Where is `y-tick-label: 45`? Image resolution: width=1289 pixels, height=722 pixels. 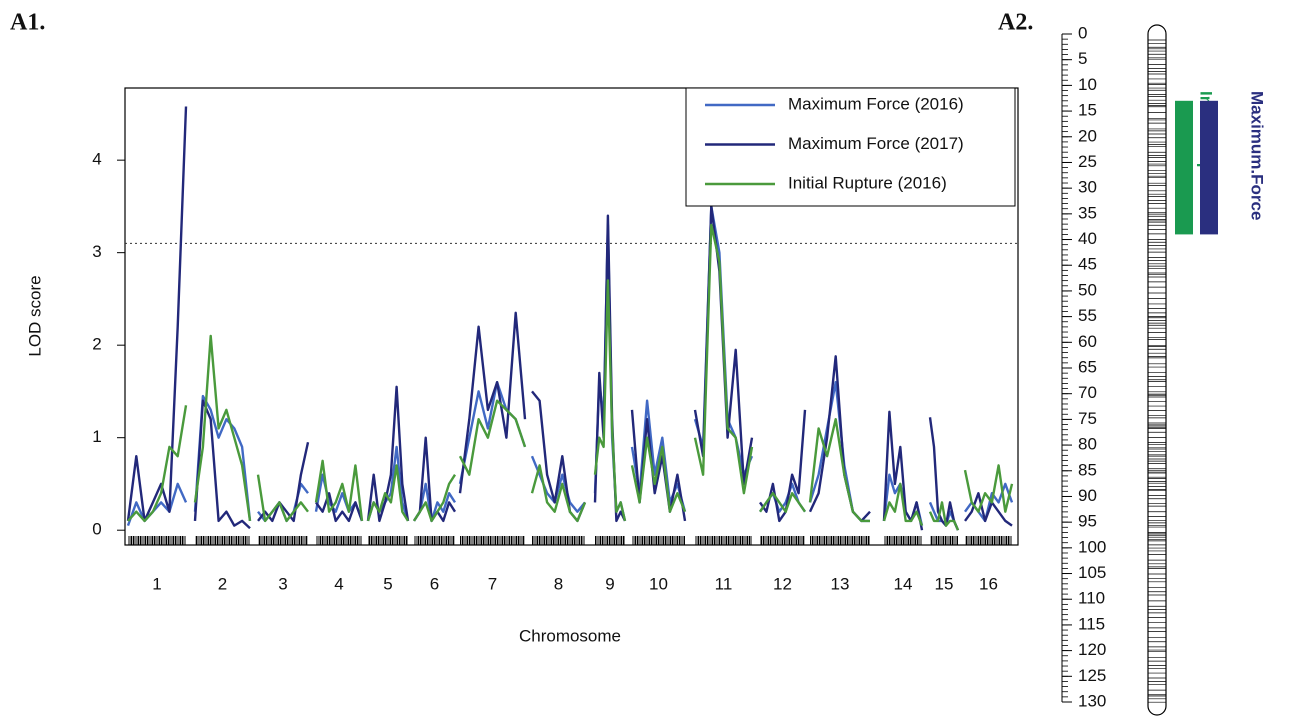 y-tick-label: 45 is located at coordinates (1087, 264).